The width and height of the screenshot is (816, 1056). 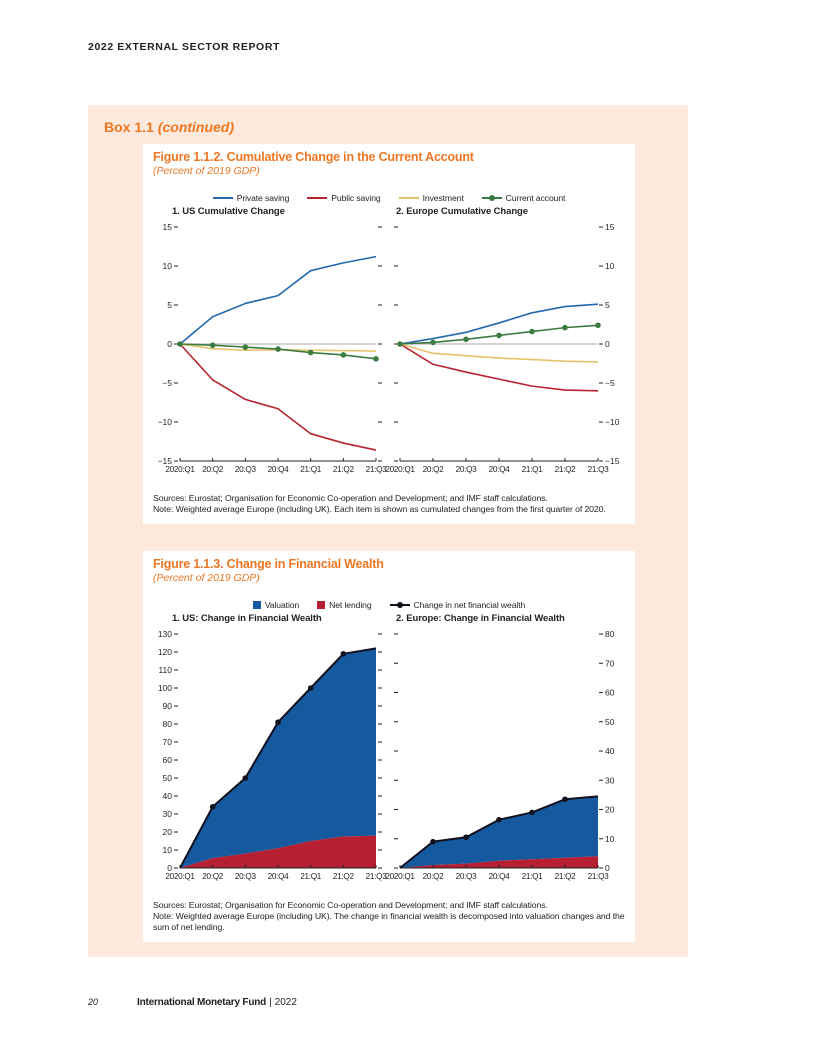 I want to click on valuation-square-swatch-icon, so click(x=256, y=604).